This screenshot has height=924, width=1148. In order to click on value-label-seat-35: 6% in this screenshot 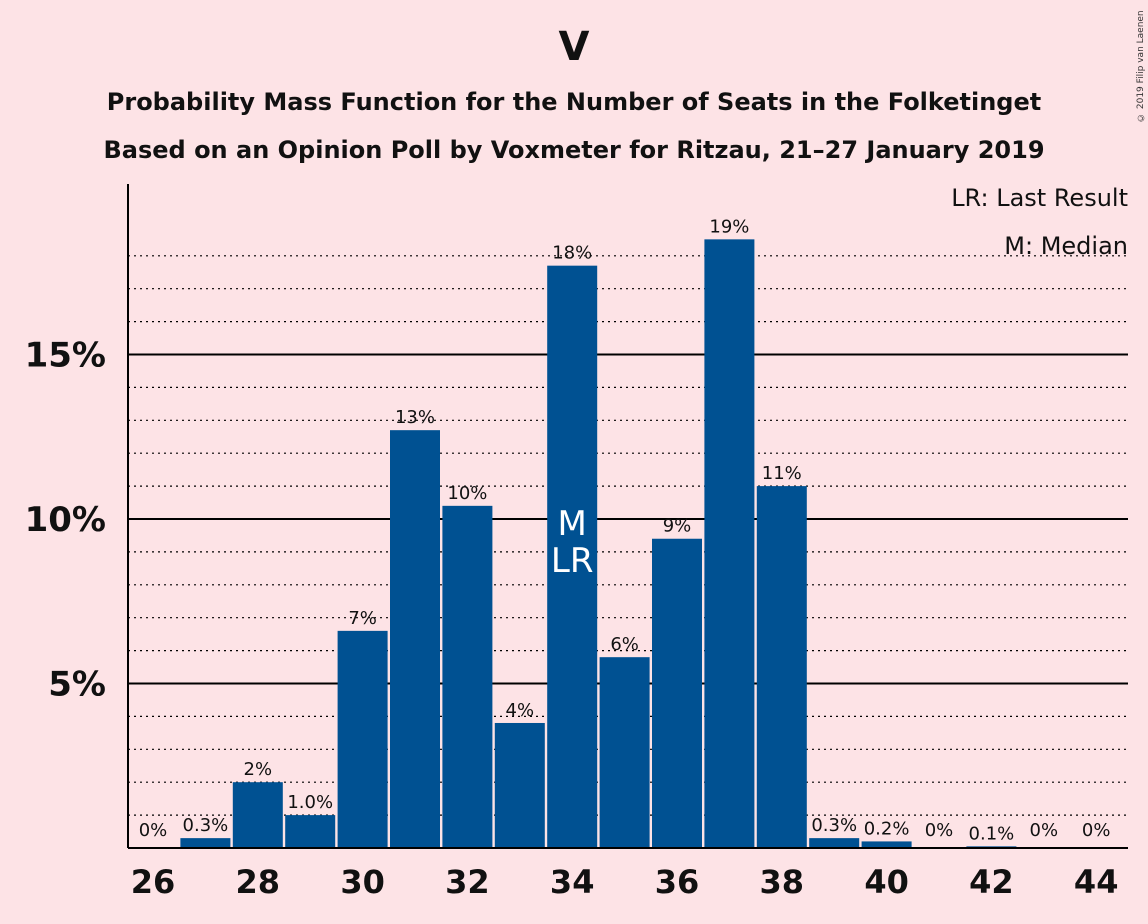, I will do `click(624, 644)`.